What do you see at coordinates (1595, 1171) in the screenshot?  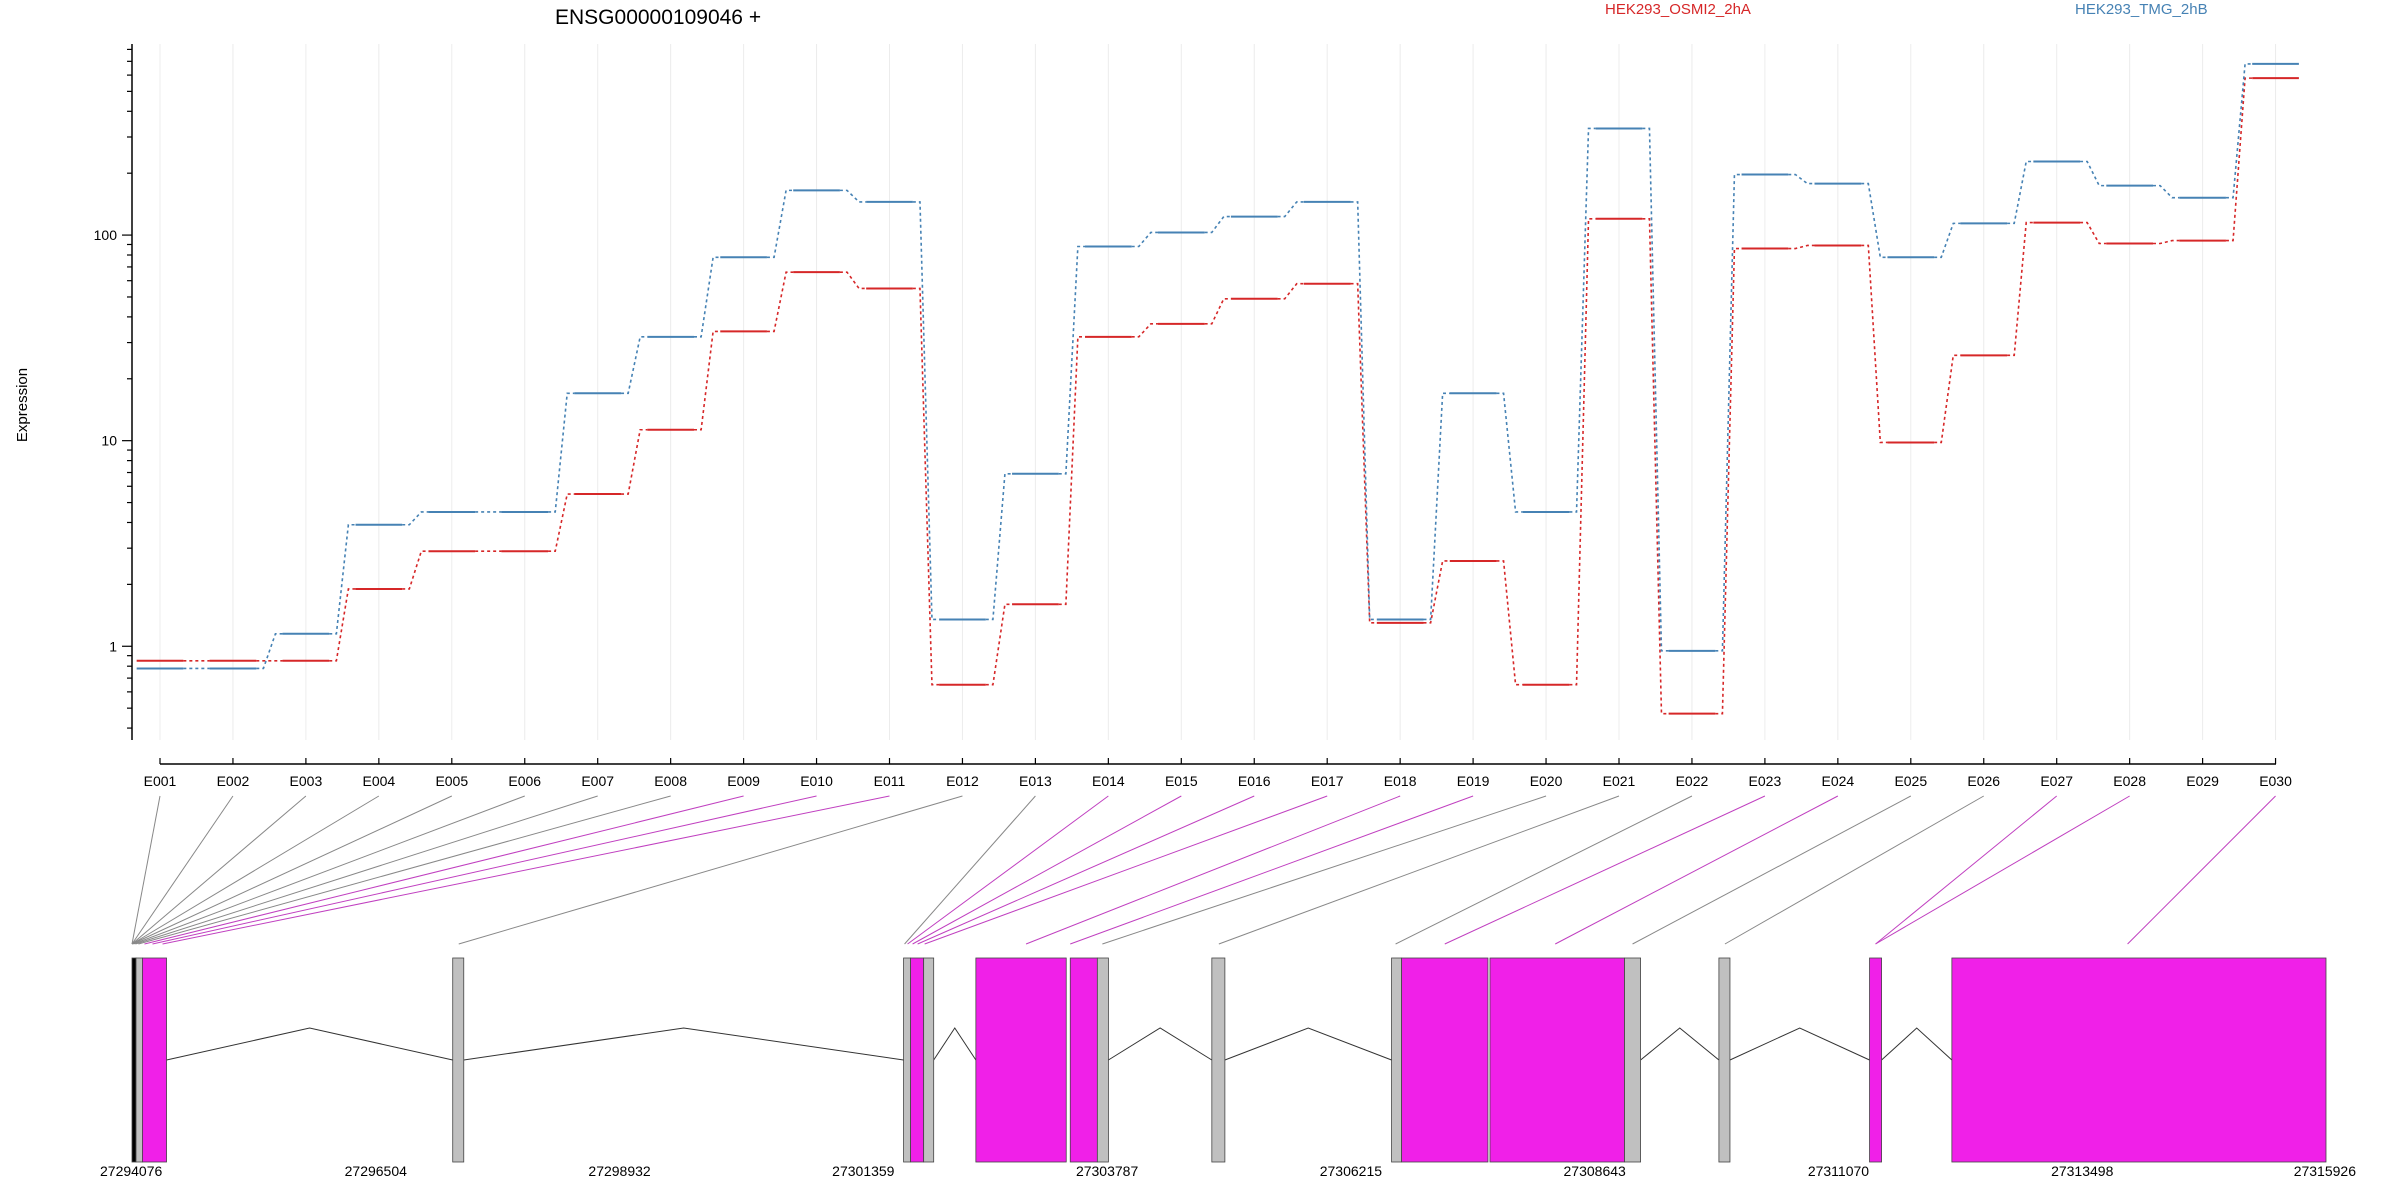 I see `genomic-tick-label: 27308643` at bounding box center [1595, 1171].